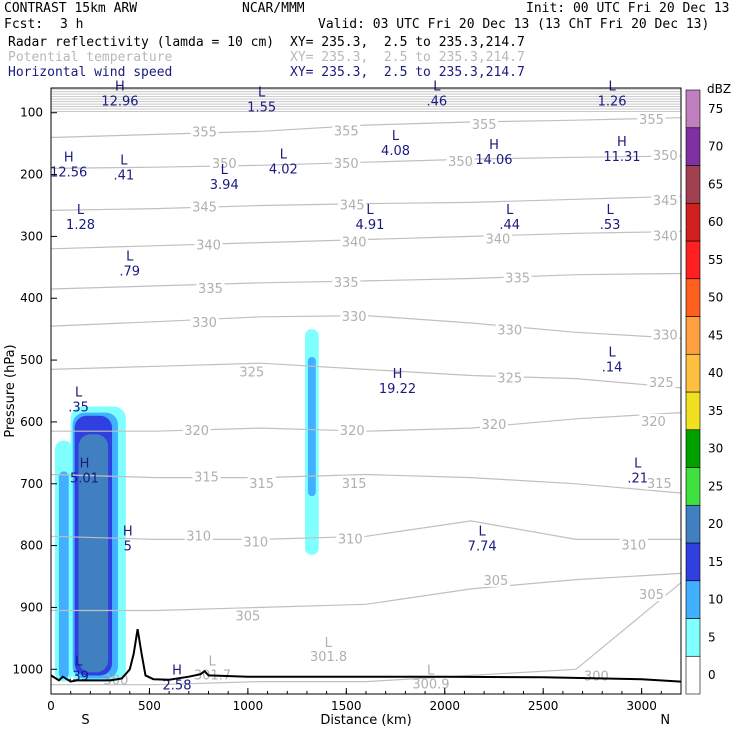  Describe the element at coordinates (72, 24) in the screenshot. I see `forecast-hours: 3 h` at that location.